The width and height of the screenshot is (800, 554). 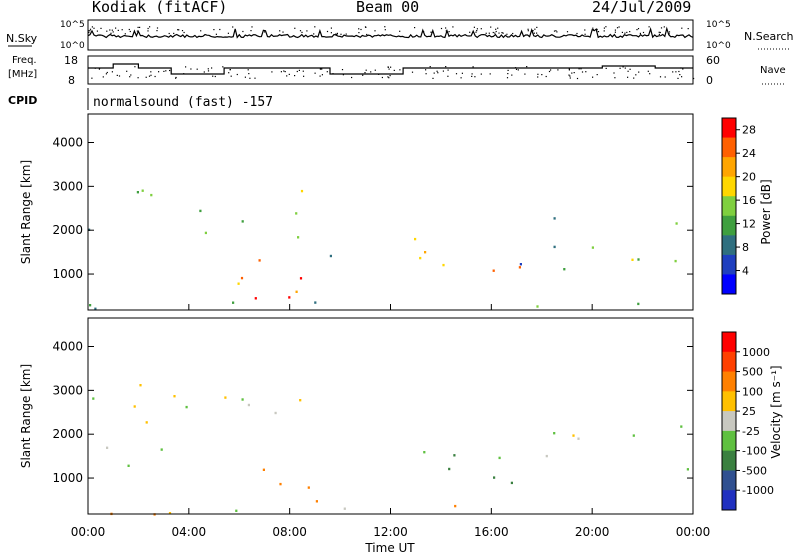 I want to click on noise-panel: N.Sky 10^5 10^0 10^5 10^0 N.Search, so click(x=400, y=35).